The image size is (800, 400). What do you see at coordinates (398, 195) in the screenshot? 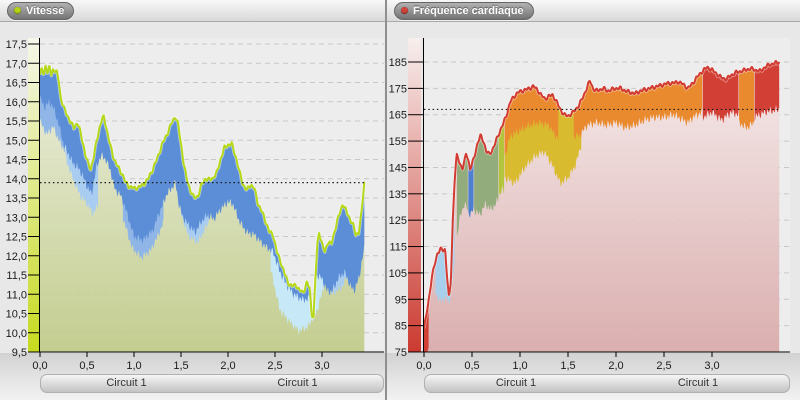
I see `svg-text: 135` at bounding box center [398, 195].